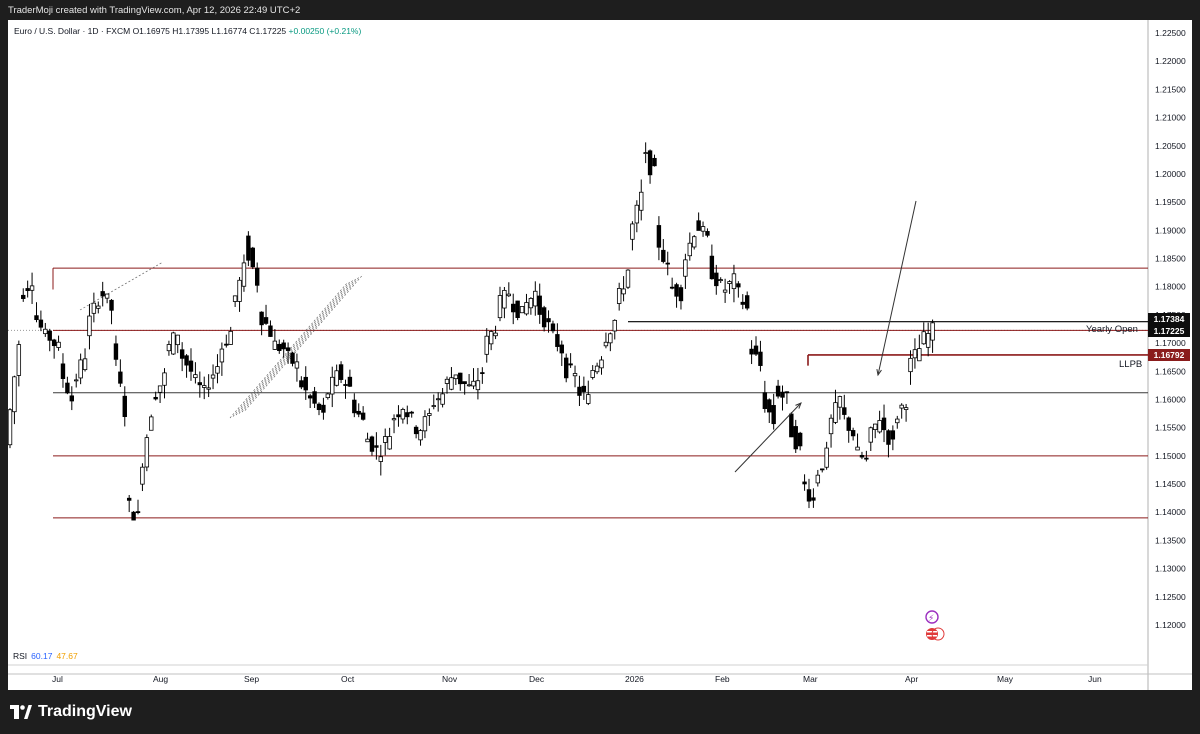 This screenshot has width=1200, height=734. I want to click on event-marker-icon, so click(938, 634).